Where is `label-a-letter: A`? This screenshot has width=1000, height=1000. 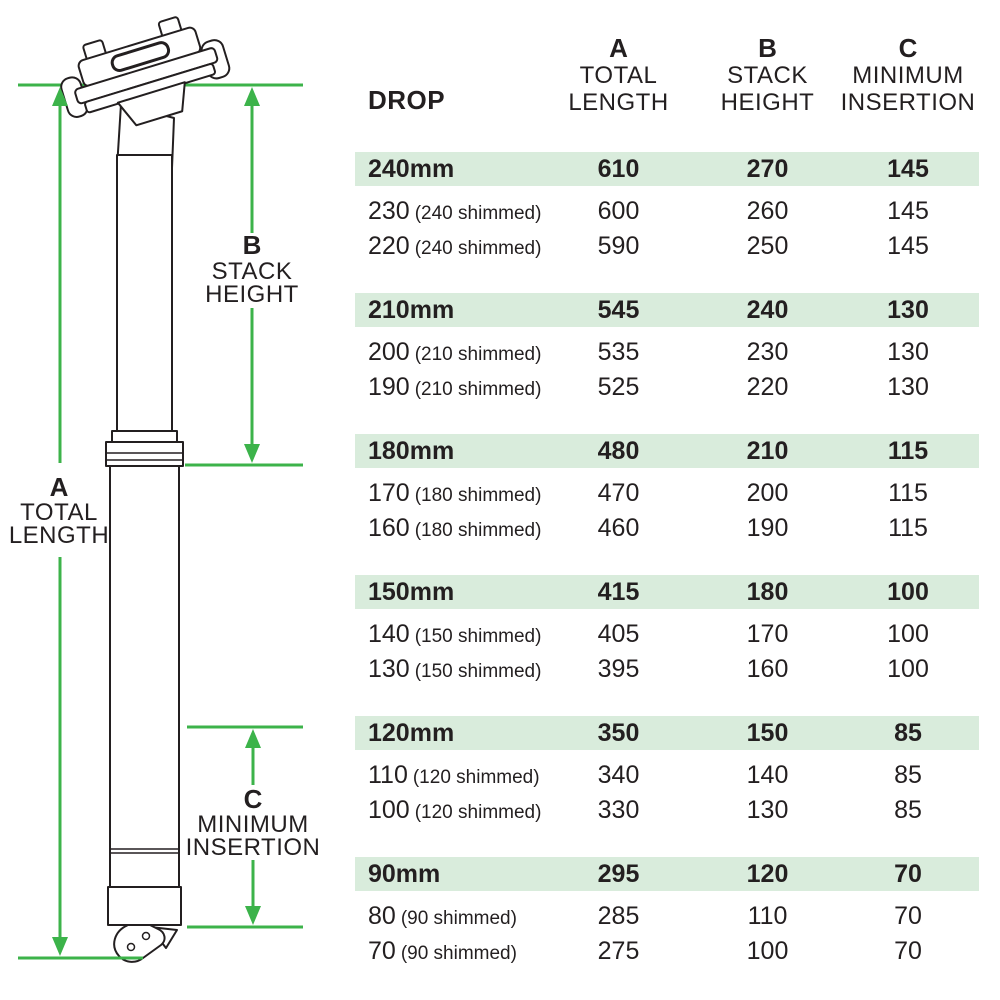
label-a-letter: A is located at coordinates (59, 487).